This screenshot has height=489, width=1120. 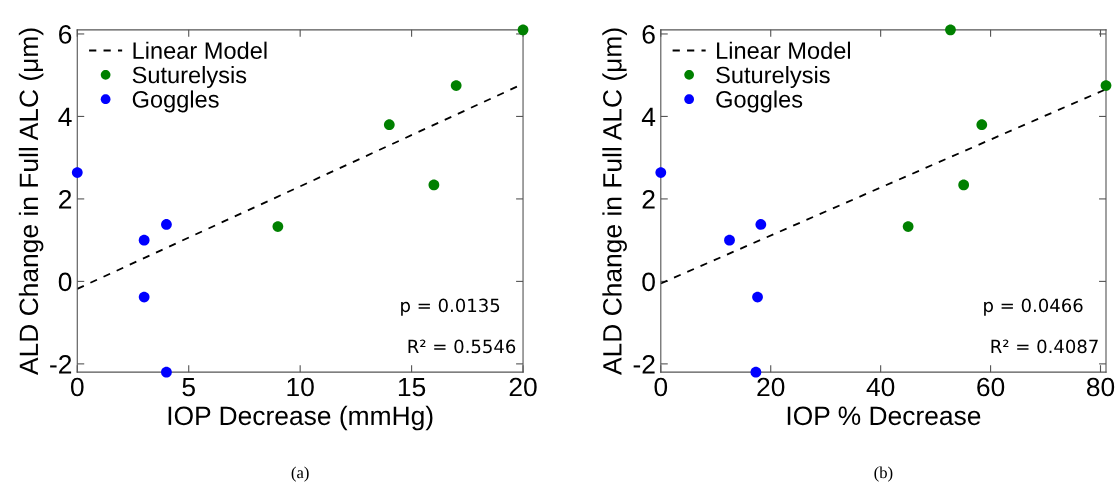 What do you see at coordinates (880, 387) in the screenshot?
I see `x-tick-label: 40` at bounding box center [880, 387].